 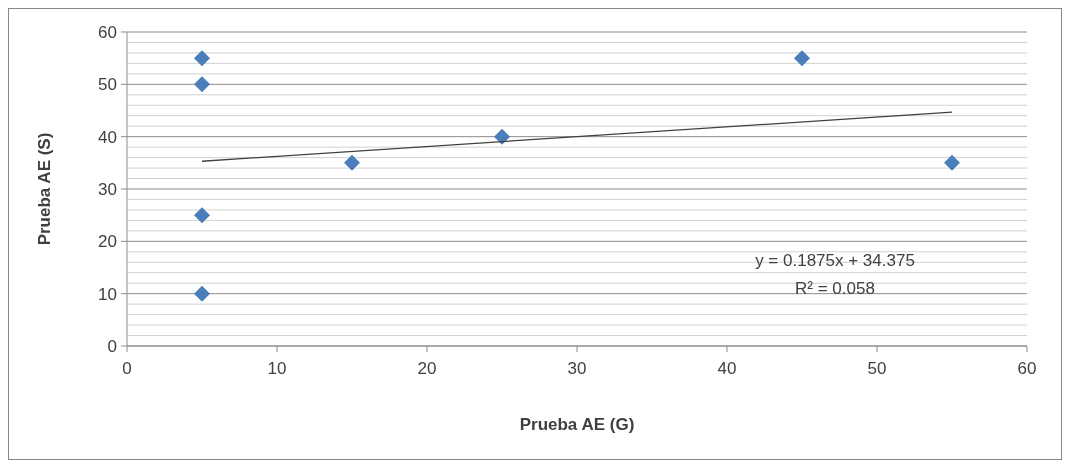 I want to click on y-tick-label: 40, so click(x=107, y=137).